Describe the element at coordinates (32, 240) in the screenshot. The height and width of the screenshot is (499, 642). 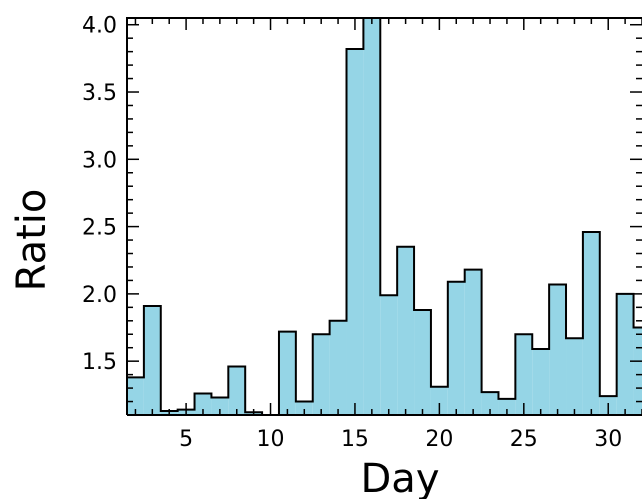
I see `y-axis-title: Ratio` at that location.